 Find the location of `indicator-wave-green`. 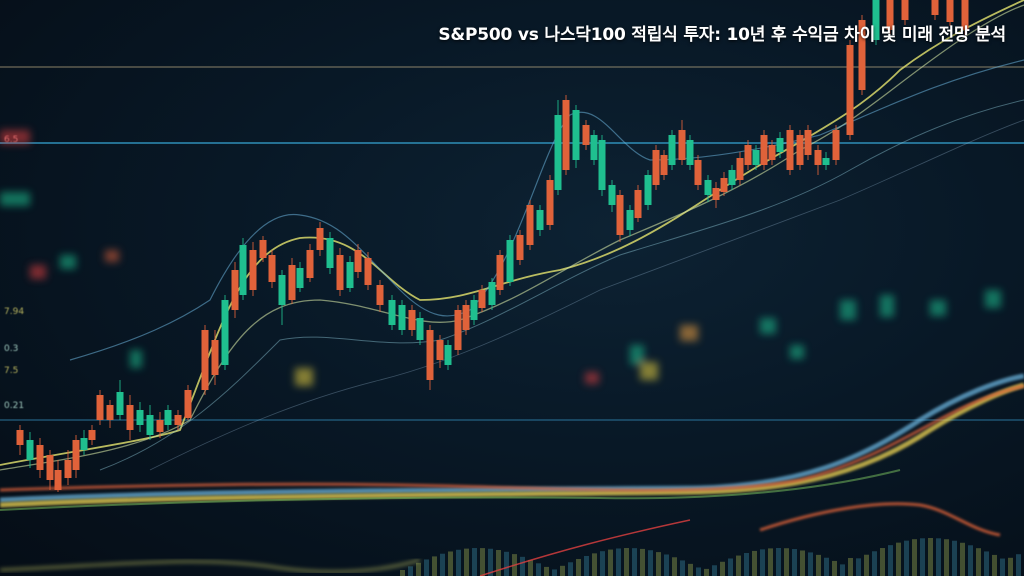

indicator-wave-green is located at coordinates (450, 490).